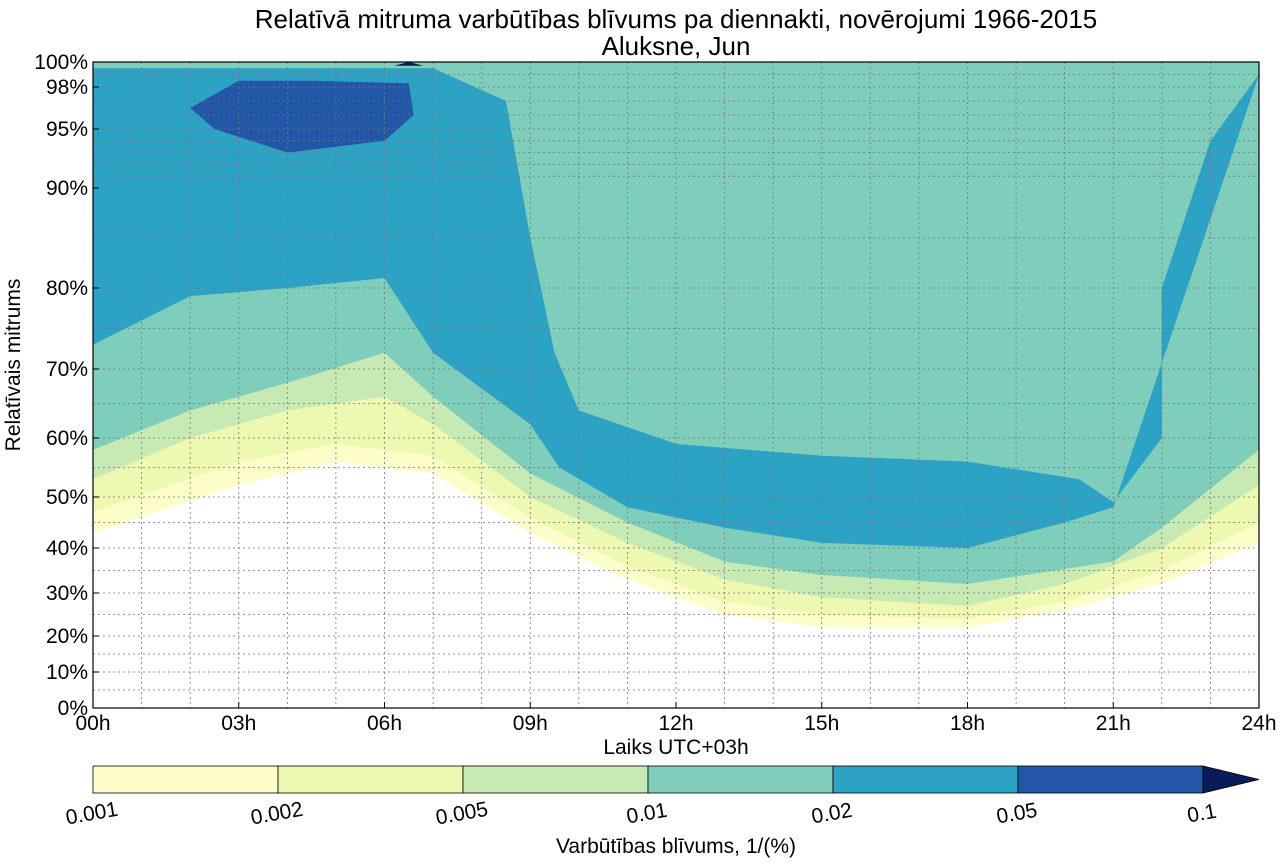 The height and width of the screenshot is (863, 1284). I want to click on colorbar-extend-arrow, so click(1231, 779).